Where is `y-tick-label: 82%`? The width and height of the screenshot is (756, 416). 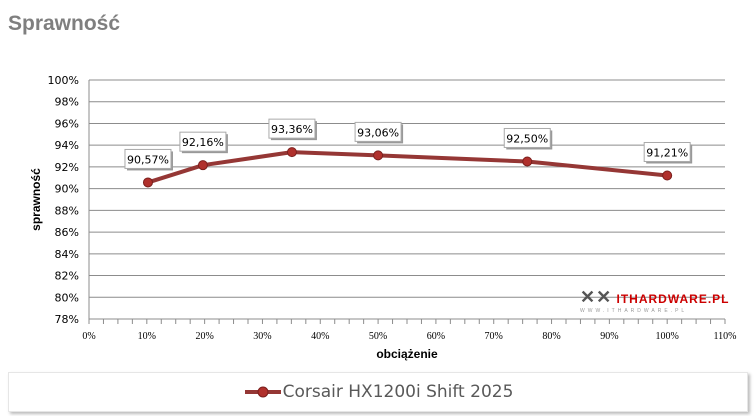 y-tick-label: 82% is located at coordinates (67, 276).